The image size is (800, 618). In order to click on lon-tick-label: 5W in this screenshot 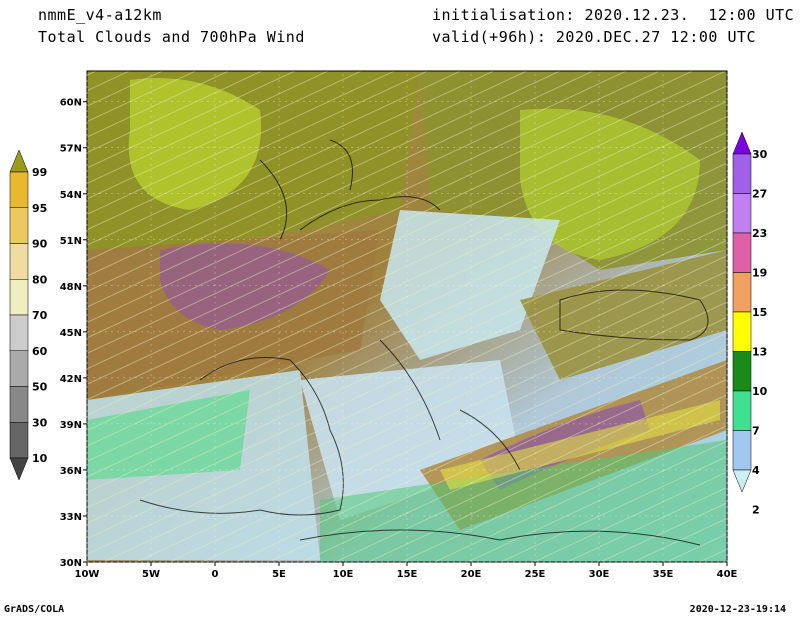, I will do `click(151, 574)`.